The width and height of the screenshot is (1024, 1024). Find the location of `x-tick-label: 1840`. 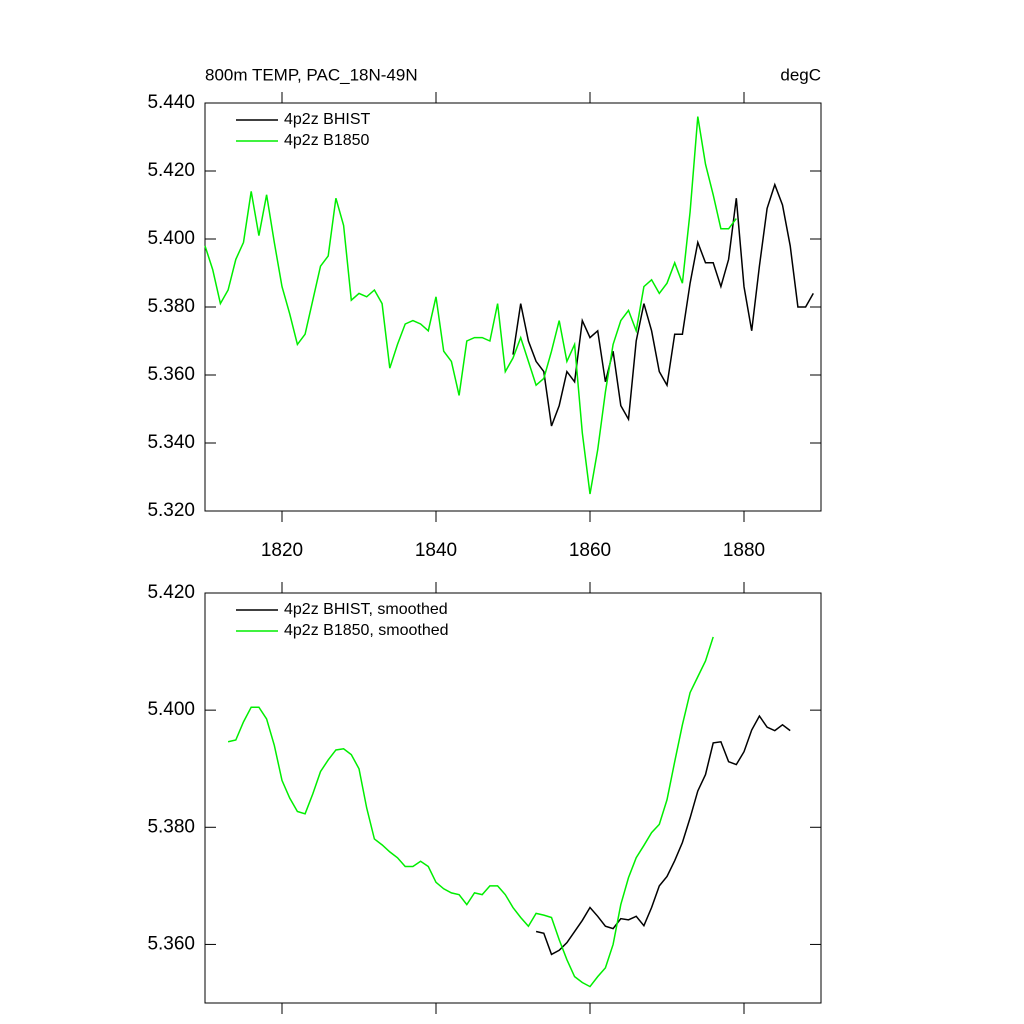

x-tick-label: 1840 is located at coordinates (436, 550).